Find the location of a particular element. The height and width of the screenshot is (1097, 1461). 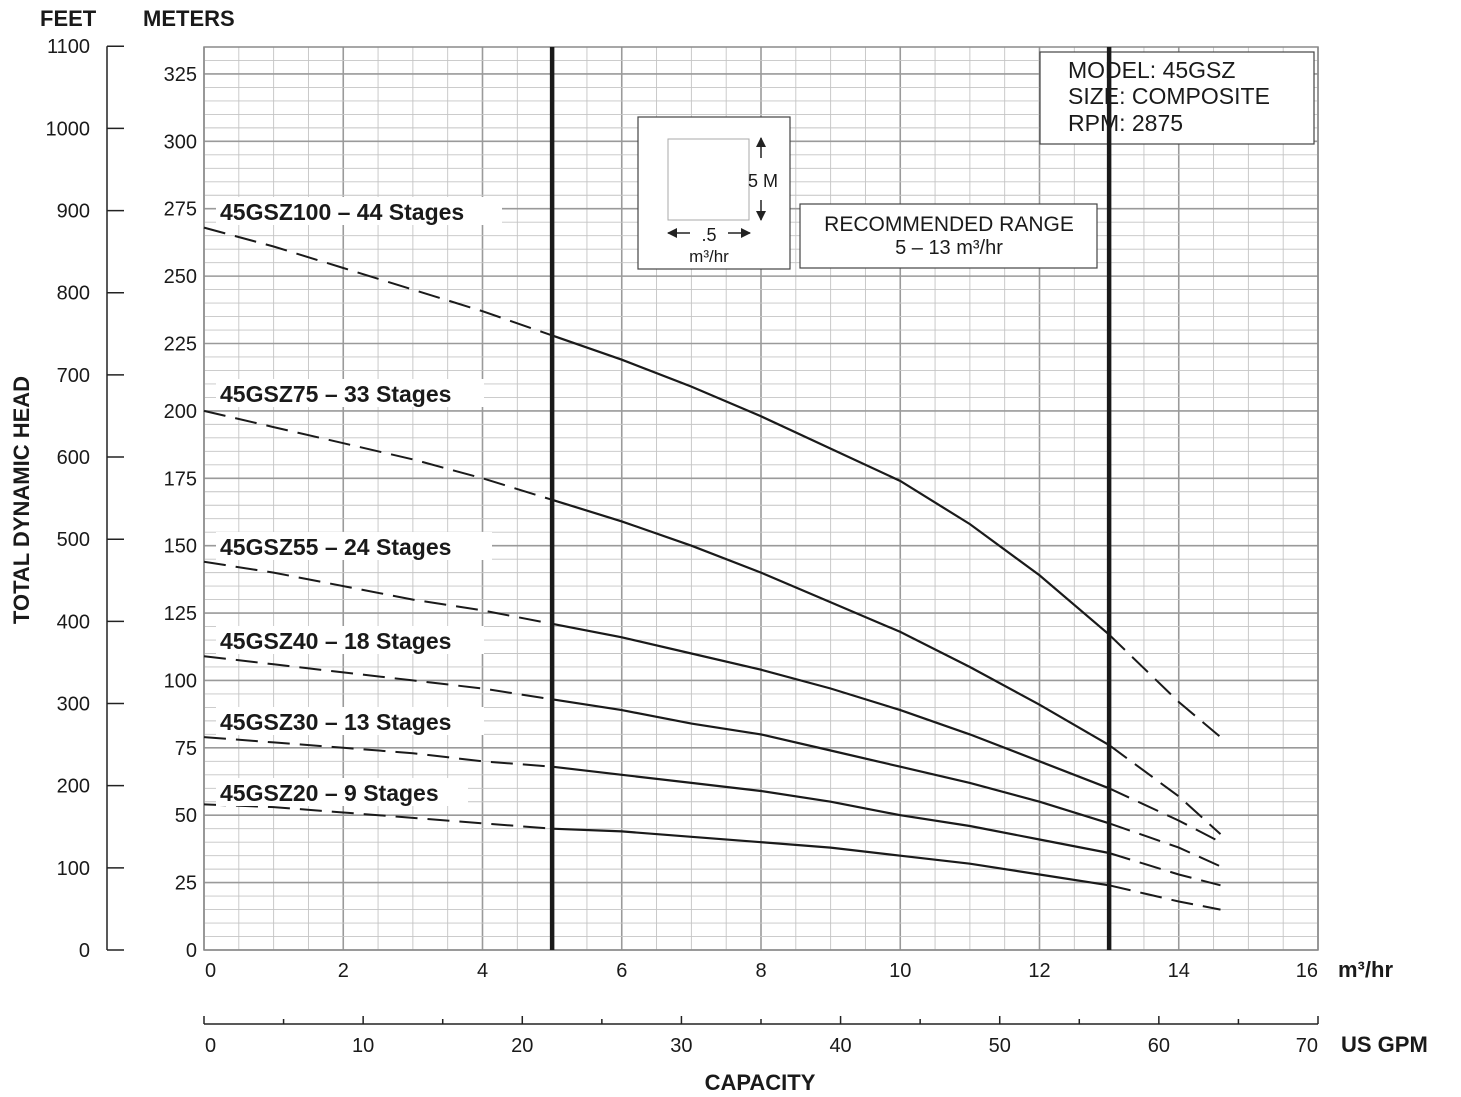

y-tick-label-meters: 175 is located at coordinates (180, 479).